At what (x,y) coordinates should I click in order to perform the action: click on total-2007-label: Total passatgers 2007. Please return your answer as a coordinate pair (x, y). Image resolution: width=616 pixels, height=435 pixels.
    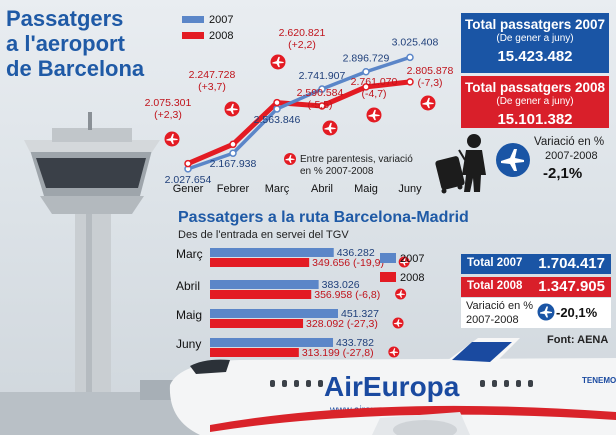
    Looking at the image, I should click on (535, 24).